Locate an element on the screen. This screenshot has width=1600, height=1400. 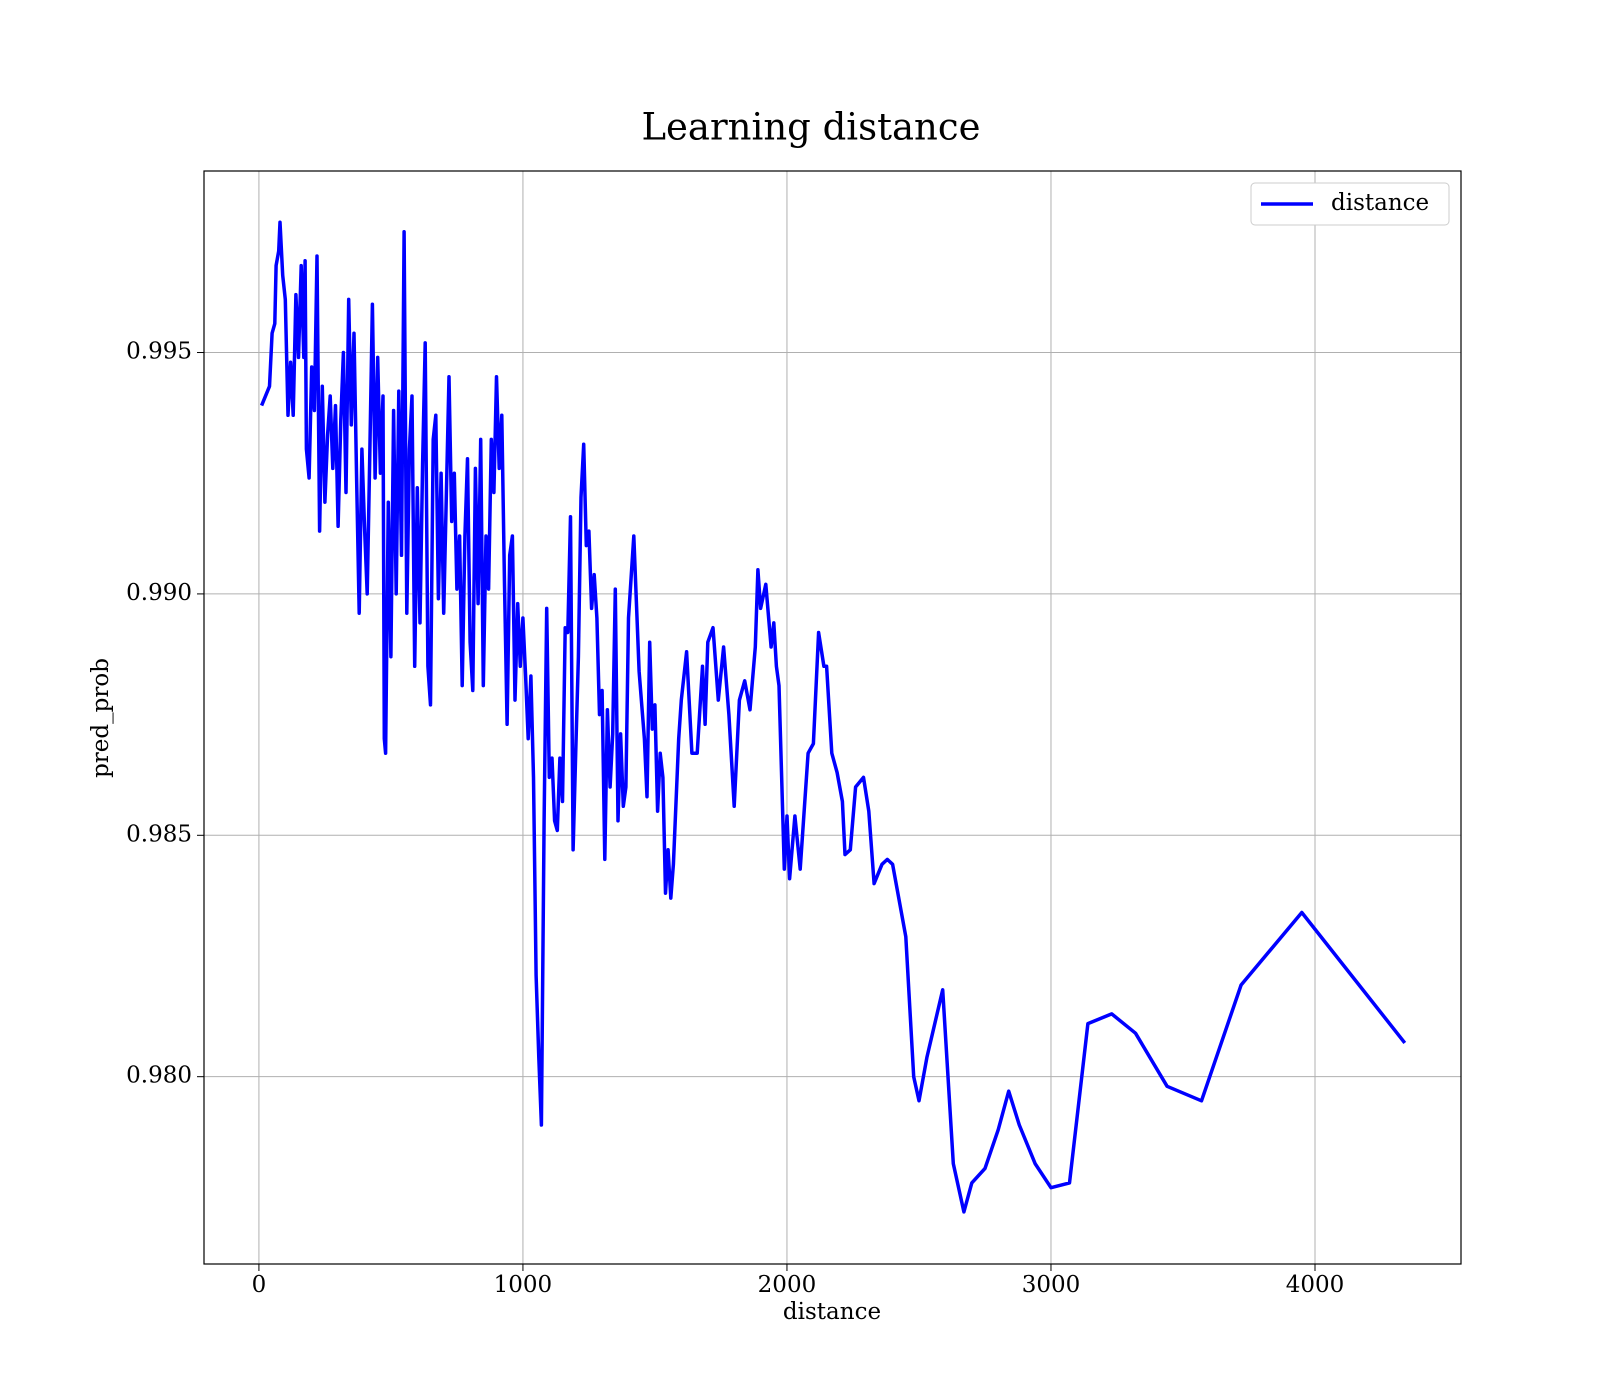
y-tick-label: 0.980 is located at coordinates (159, 1076).